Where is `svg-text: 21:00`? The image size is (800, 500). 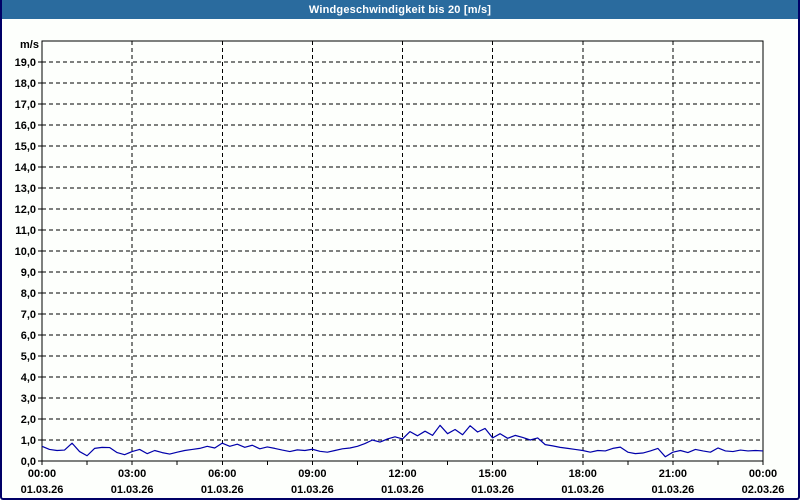
svg-text: 21:00 is located at coordinates (673, 474).